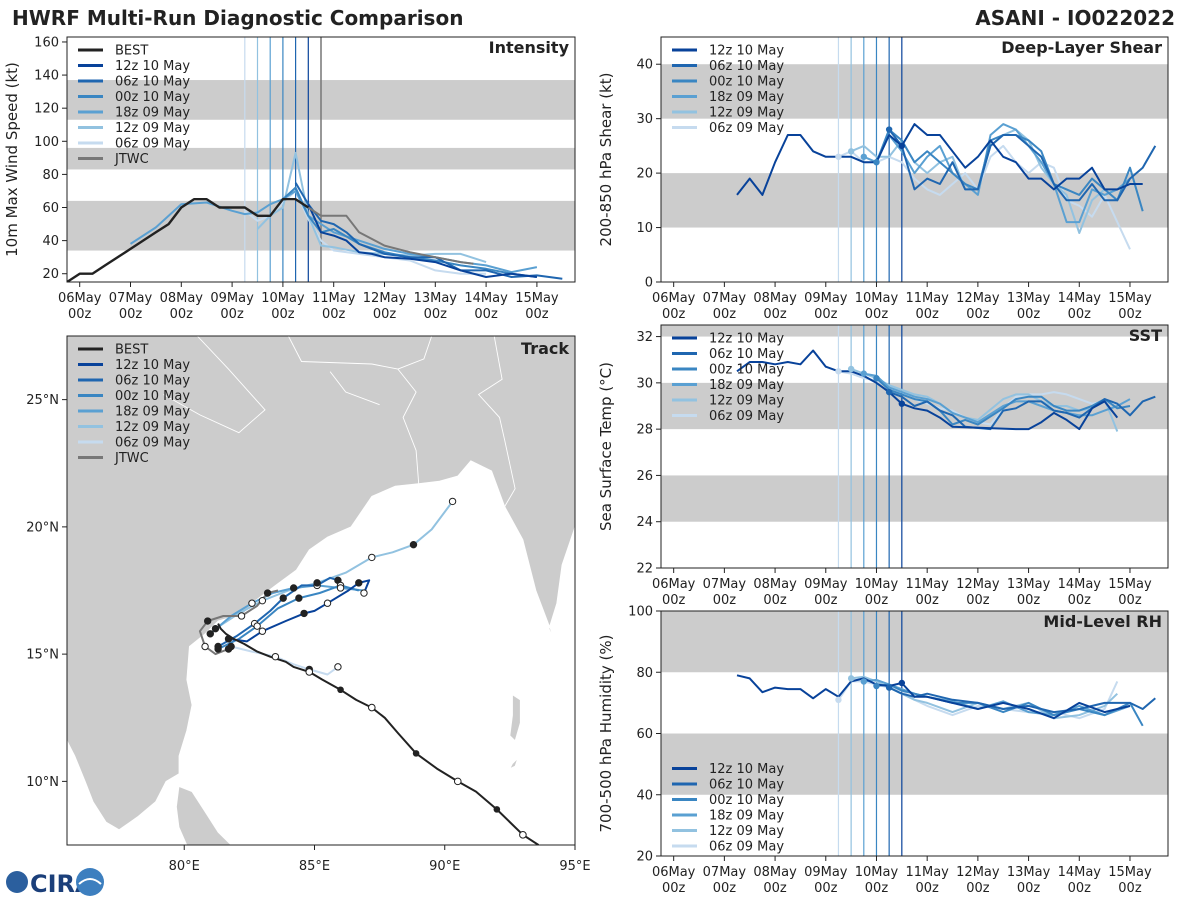  What do you see at coordinates (262, 631) in the screenshot?
I see `track-marker-12z-10-may` at bounding box center [262, 631].